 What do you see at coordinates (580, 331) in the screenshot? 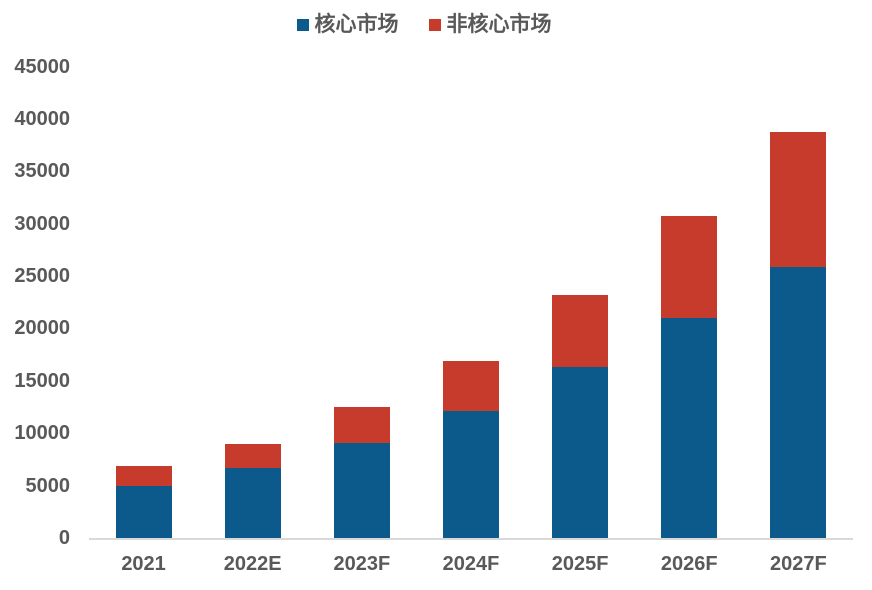
I see `bar-2025F-noncore-segment` at bounding box center [580, 331].